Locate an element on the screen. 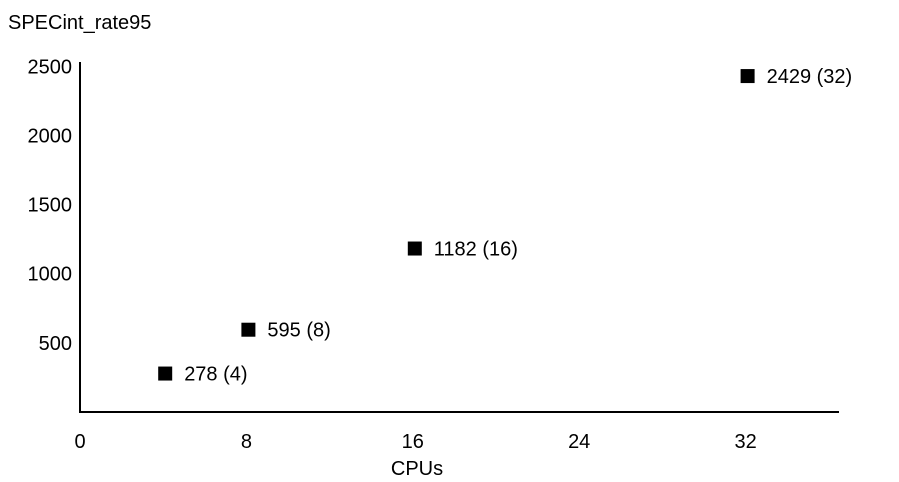 The height and width of the screenshot is (482, 899). x-tick-labels: 0 8 16 24 32 is located at coordinates (415, 442).